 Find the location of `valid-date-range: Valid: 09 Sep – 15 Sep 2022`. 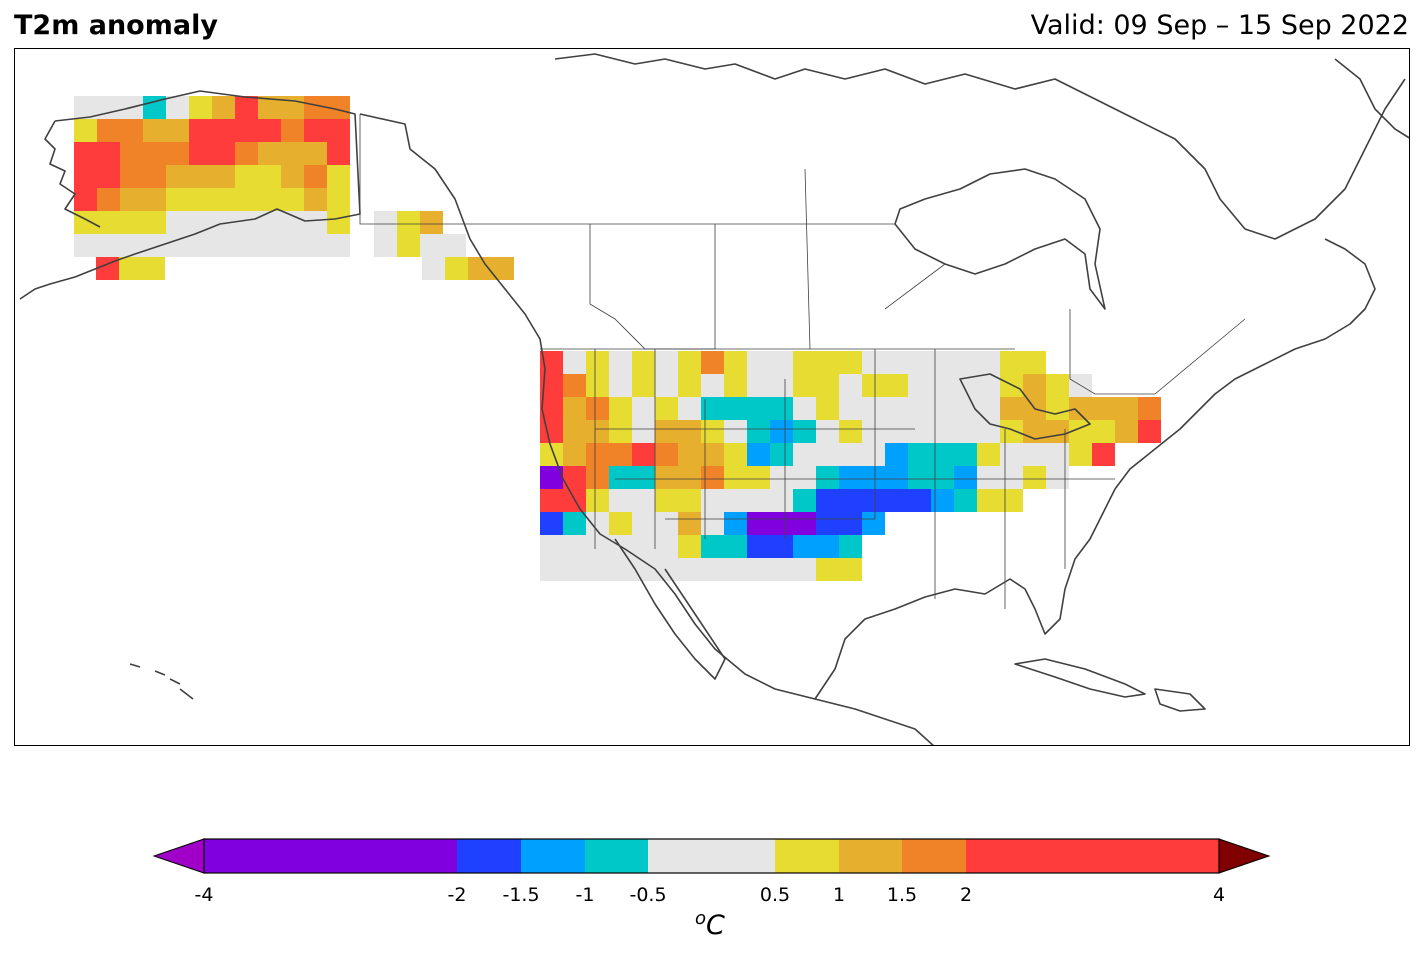

valid-date-range: Valid: 09 Sep – 15 Sep 2022 is located at coordinates (1219, 25).